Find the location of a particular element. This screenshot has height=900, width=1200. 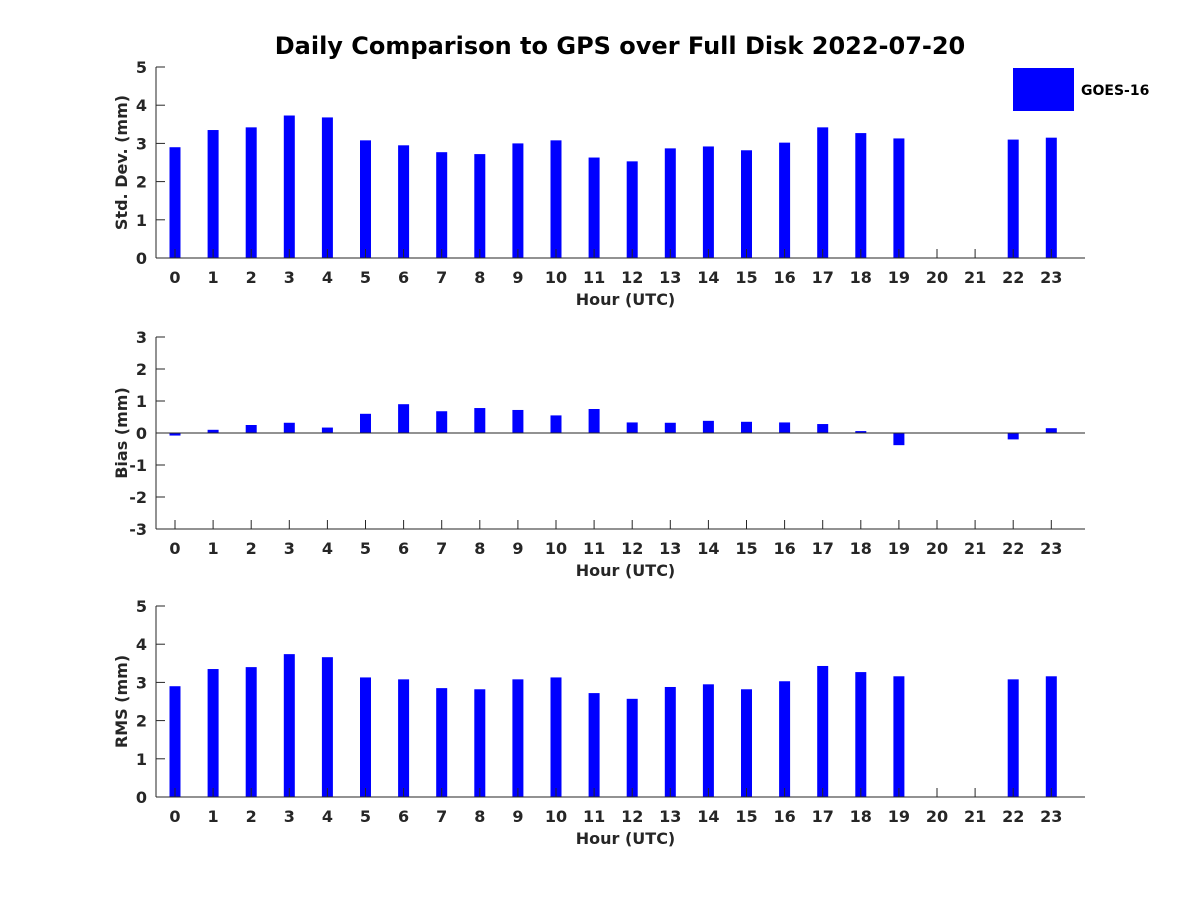

x-tick-label: 17 is located at coordinates (823, 277).